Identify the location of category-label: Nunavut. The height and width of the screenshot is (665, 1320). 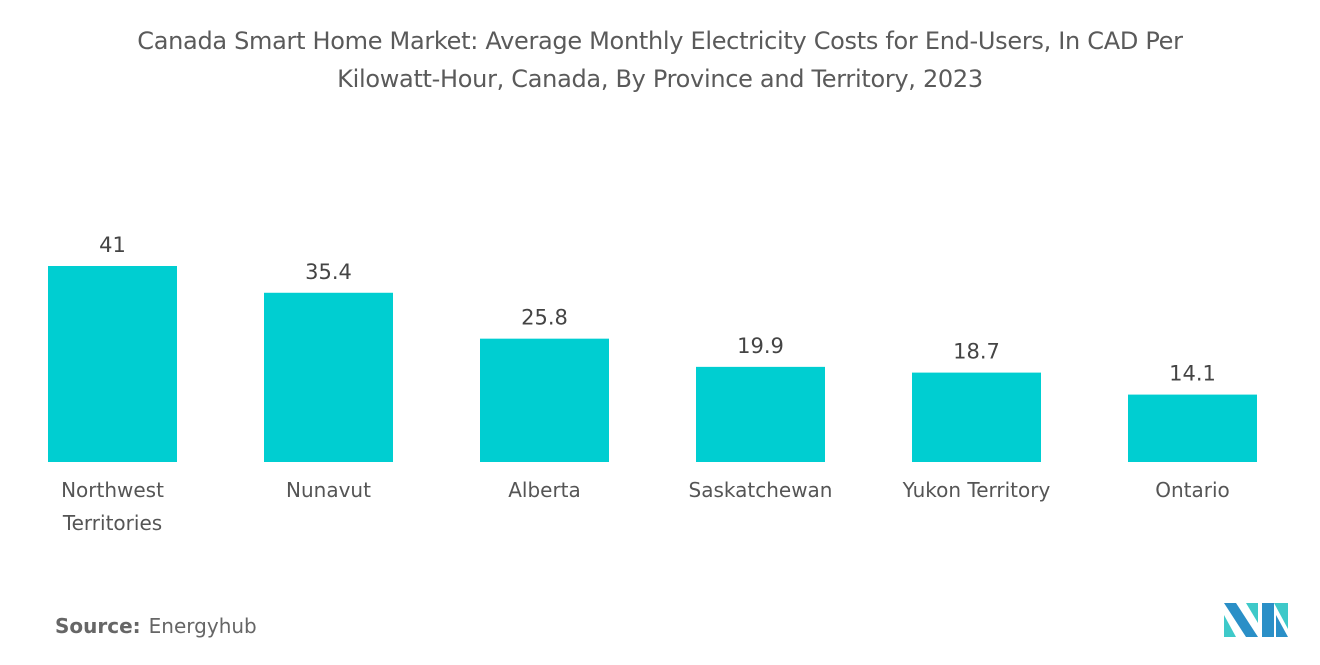
(328, 490).